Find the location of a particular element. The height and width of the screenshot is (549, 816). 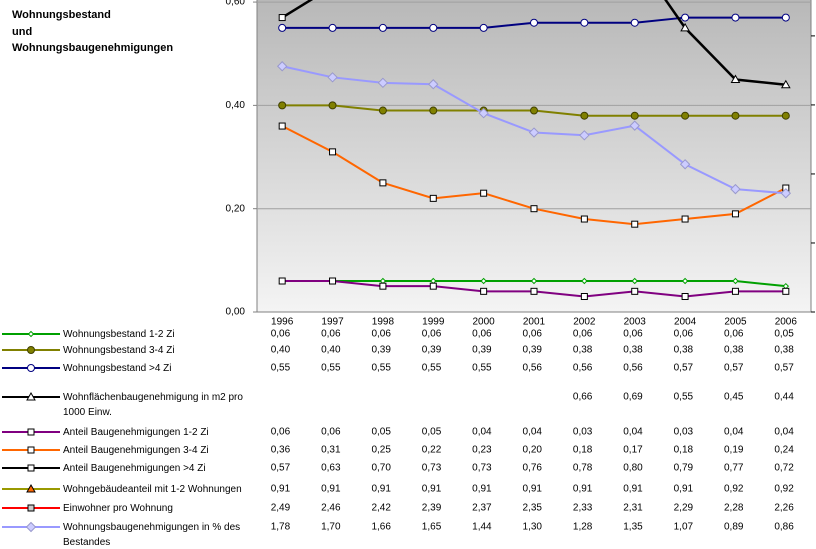

table-value: 0,25 is located at coordinates (381, 450).